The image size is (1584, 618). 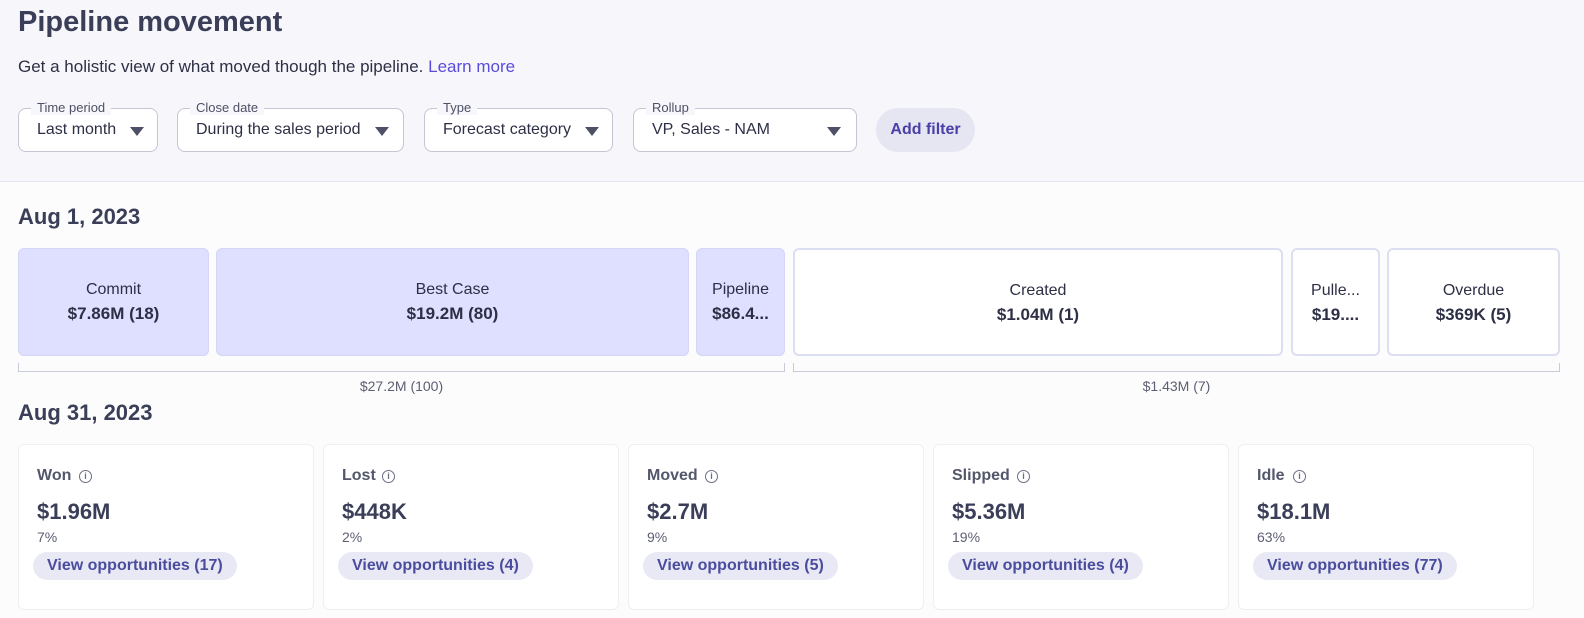 I want to click on box-value: $19.2M (80), so click(x=452, y=313).